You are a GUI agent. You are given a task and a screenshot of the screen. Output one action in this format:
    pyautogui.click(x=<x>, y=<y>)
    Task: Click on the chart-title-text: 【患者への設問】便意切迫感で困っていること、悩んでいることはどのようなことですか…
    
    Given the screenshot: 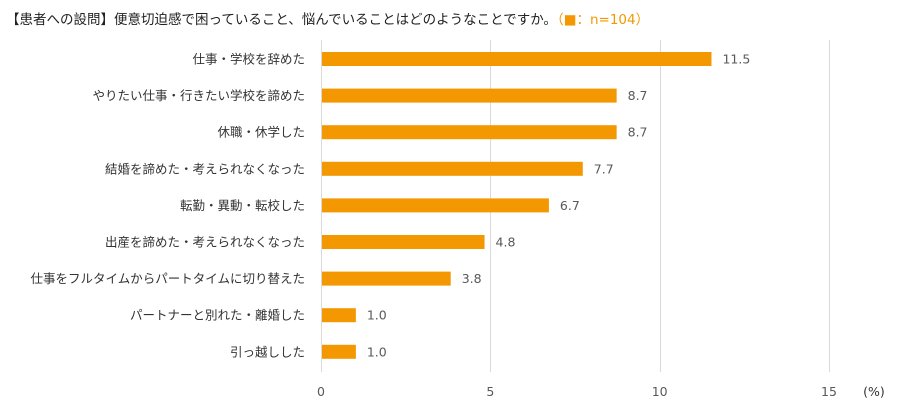 What is the action you would take?
    pyautogui.click(x=281, y=20)
    